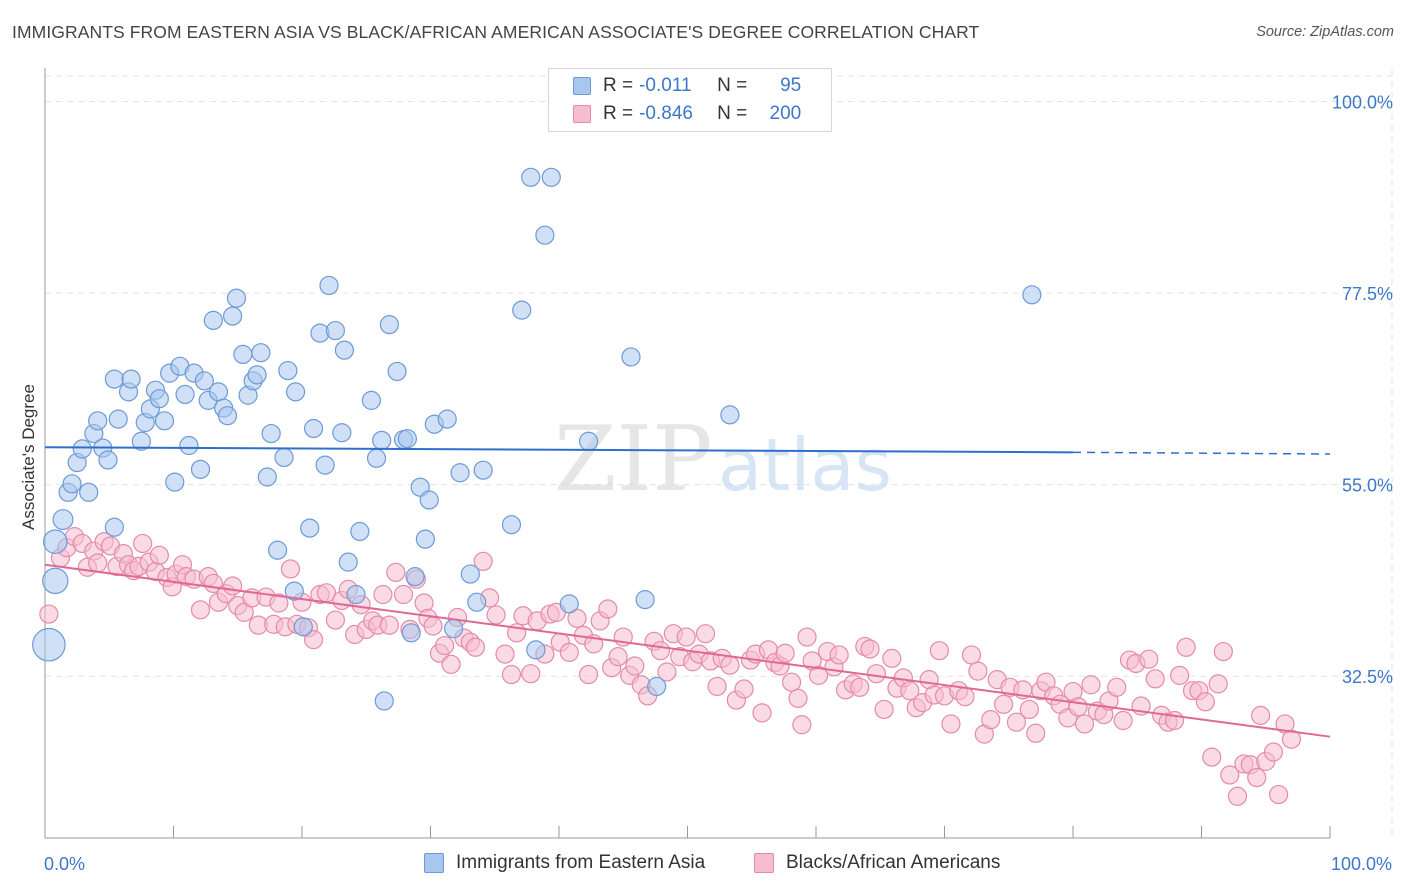 The image size is (1406, 892). What do you see at coordinates (690, 100) in the screenshot?
I see `stats-legend: R = -0.011 N = 95 R = -0.846 N = 200` at bounding box center [690, 100].